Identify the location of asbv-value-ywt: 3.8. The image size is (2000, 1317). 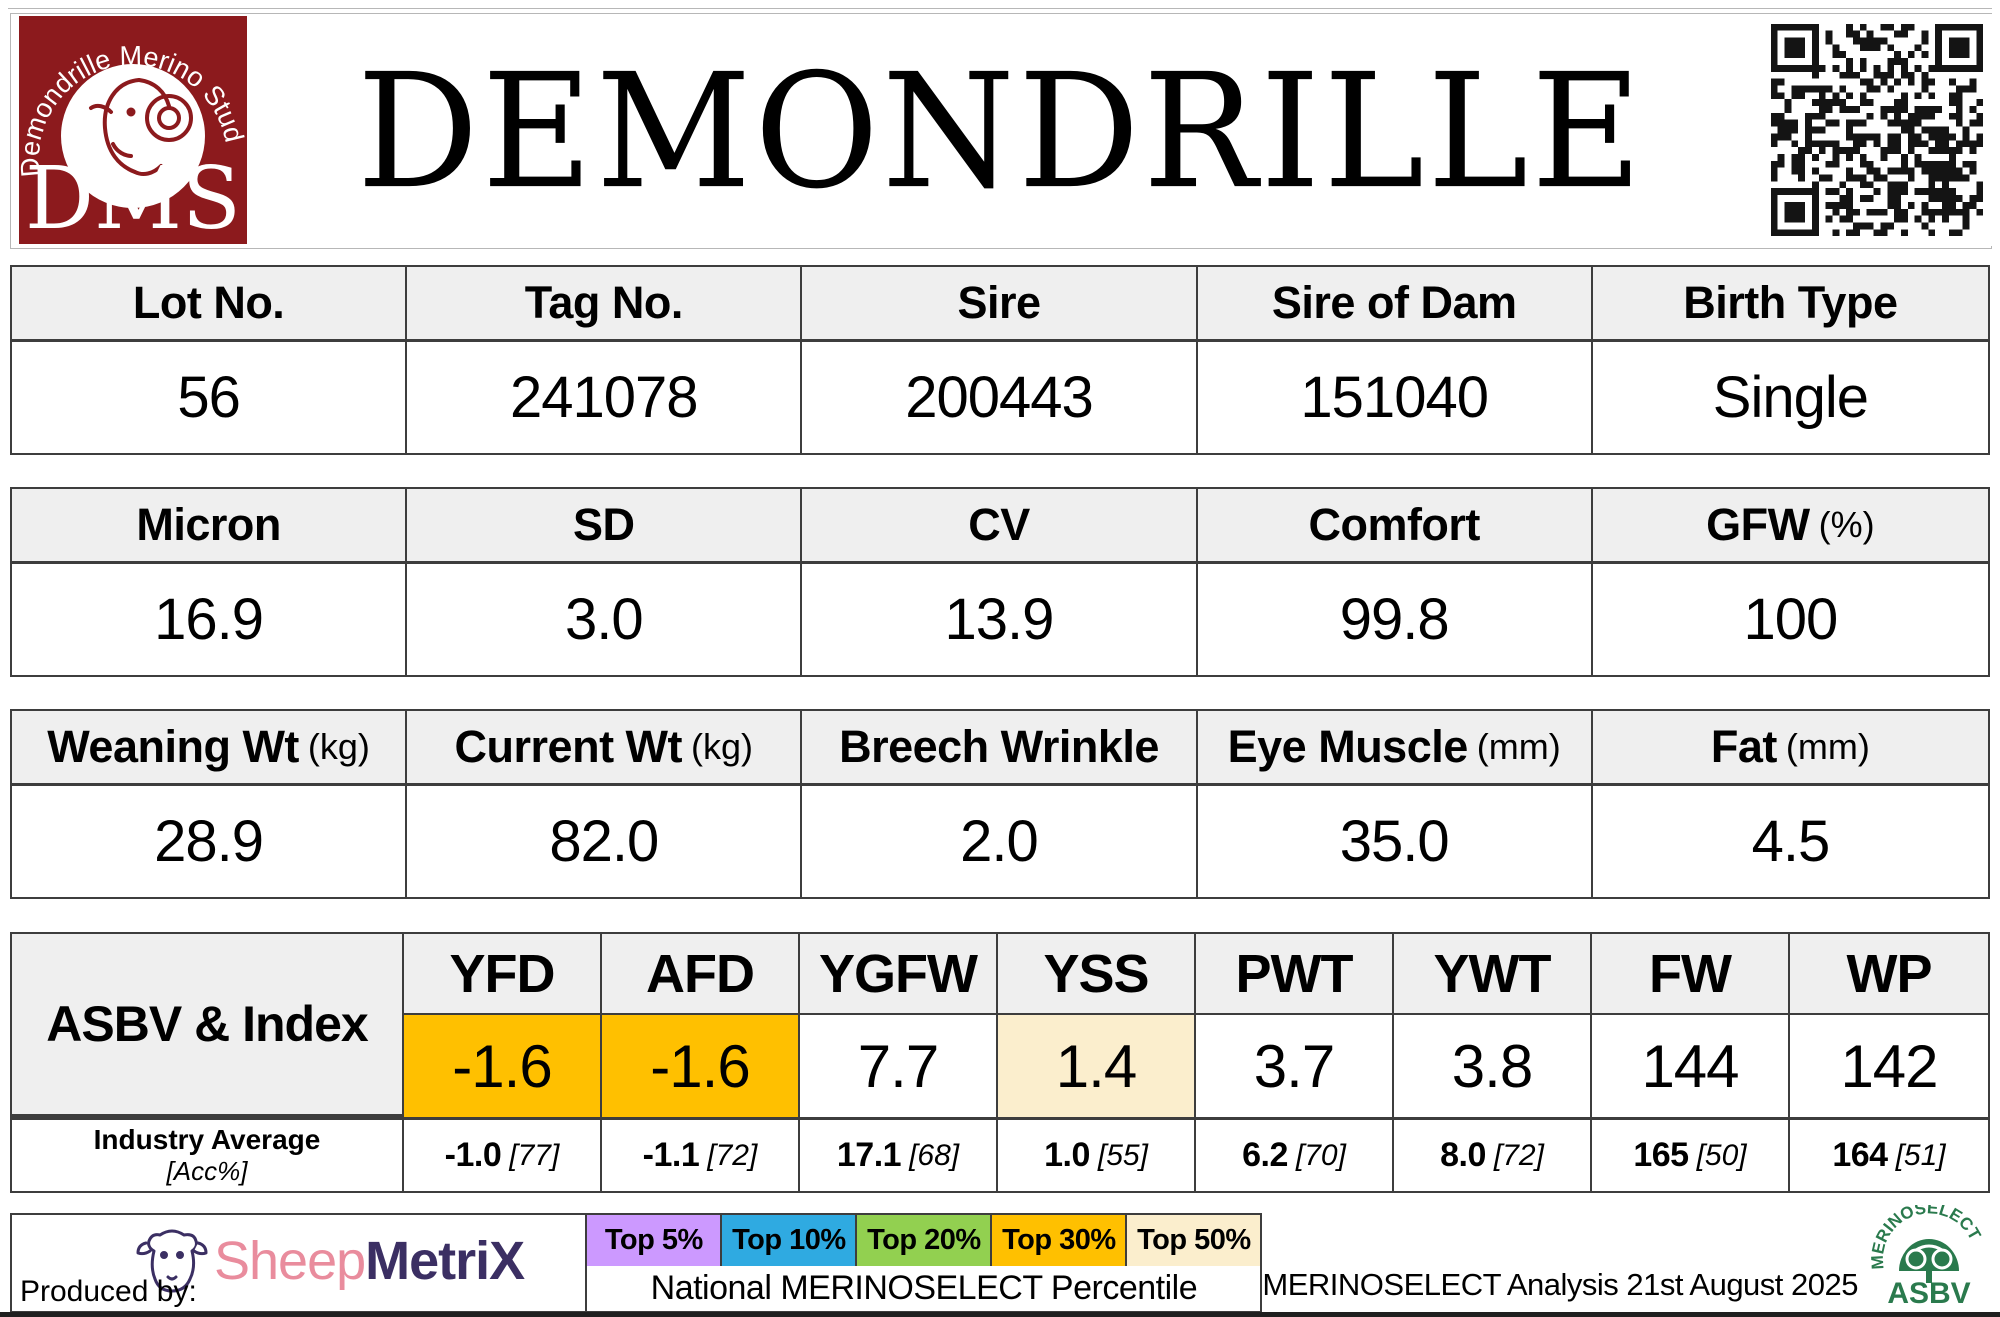
(1493, 1065).